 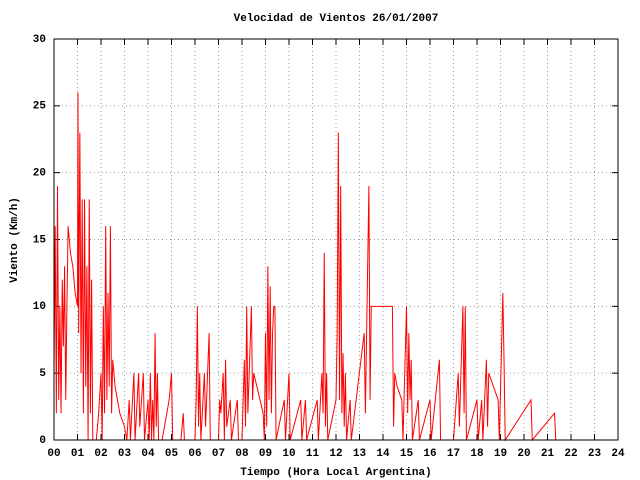 What do you see at coordinates (453, 454) in the screenshot?
I see `x-tick-label: 17` at bounding box center [453, 454].